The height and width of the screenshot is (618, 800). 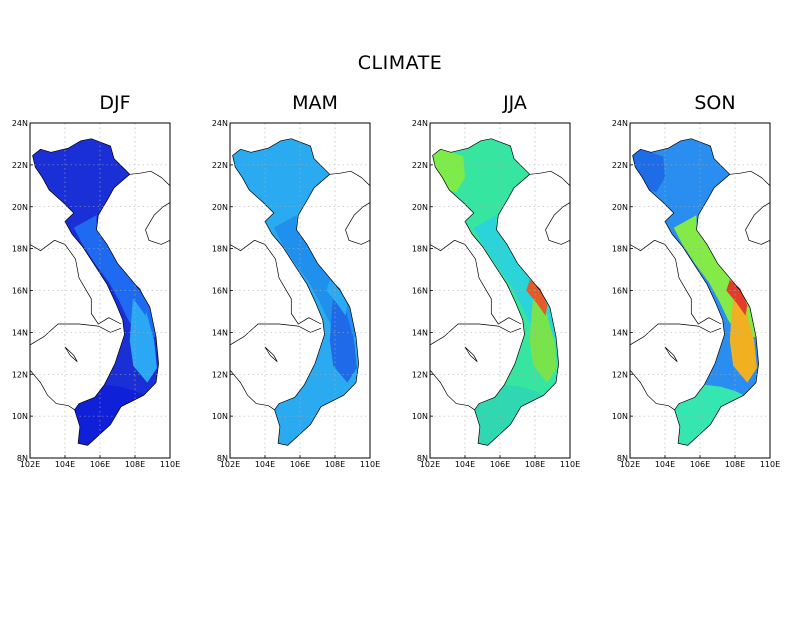 What do you see at coordinates (400, 63) in the screenshot?
I see `figure-title: CLIMATE` at bounding box center [400, 63].